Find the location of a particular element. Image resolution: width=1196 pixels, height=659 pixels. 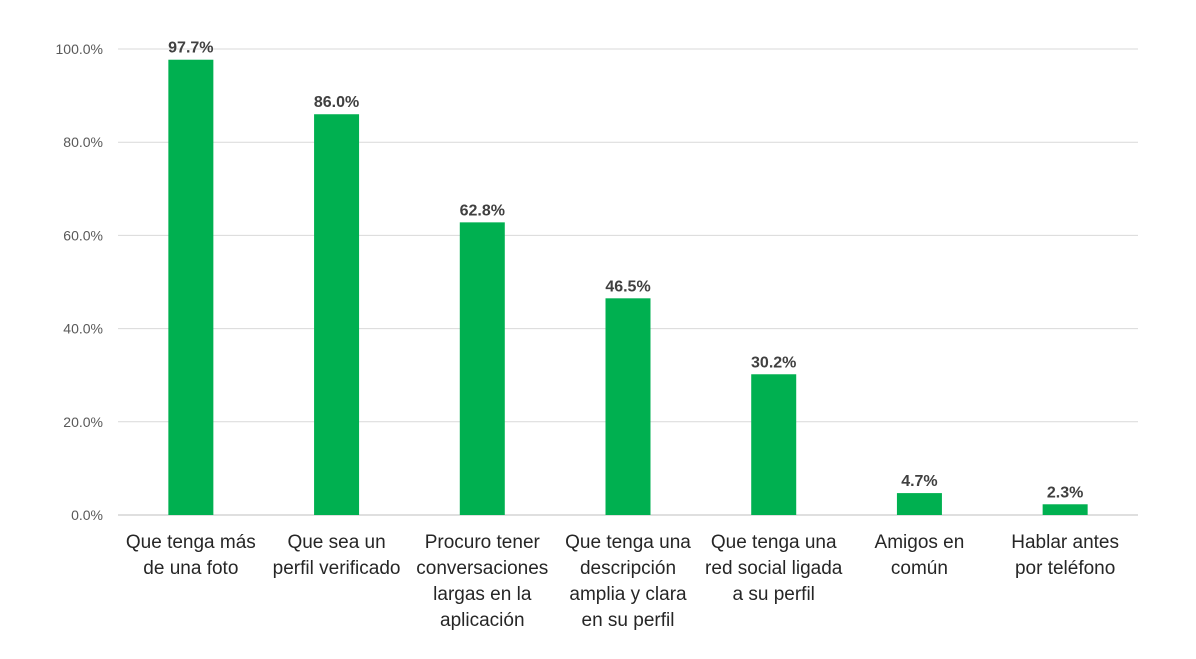

data-label: 4.7% is located at coordinates (919, 481).